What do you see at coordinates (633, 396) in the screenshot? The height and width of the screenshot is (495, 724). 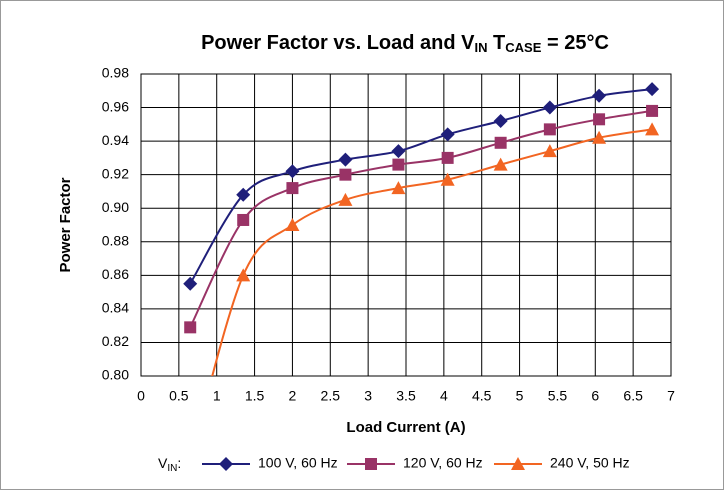 I see `x-tick-label: 6.5` at bounding box center [633, 396].